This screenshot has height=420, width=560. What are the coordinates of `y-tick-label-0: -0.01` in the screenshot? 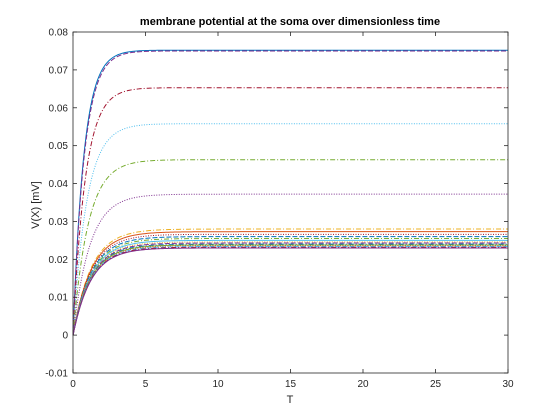 It's located at (56, 374).